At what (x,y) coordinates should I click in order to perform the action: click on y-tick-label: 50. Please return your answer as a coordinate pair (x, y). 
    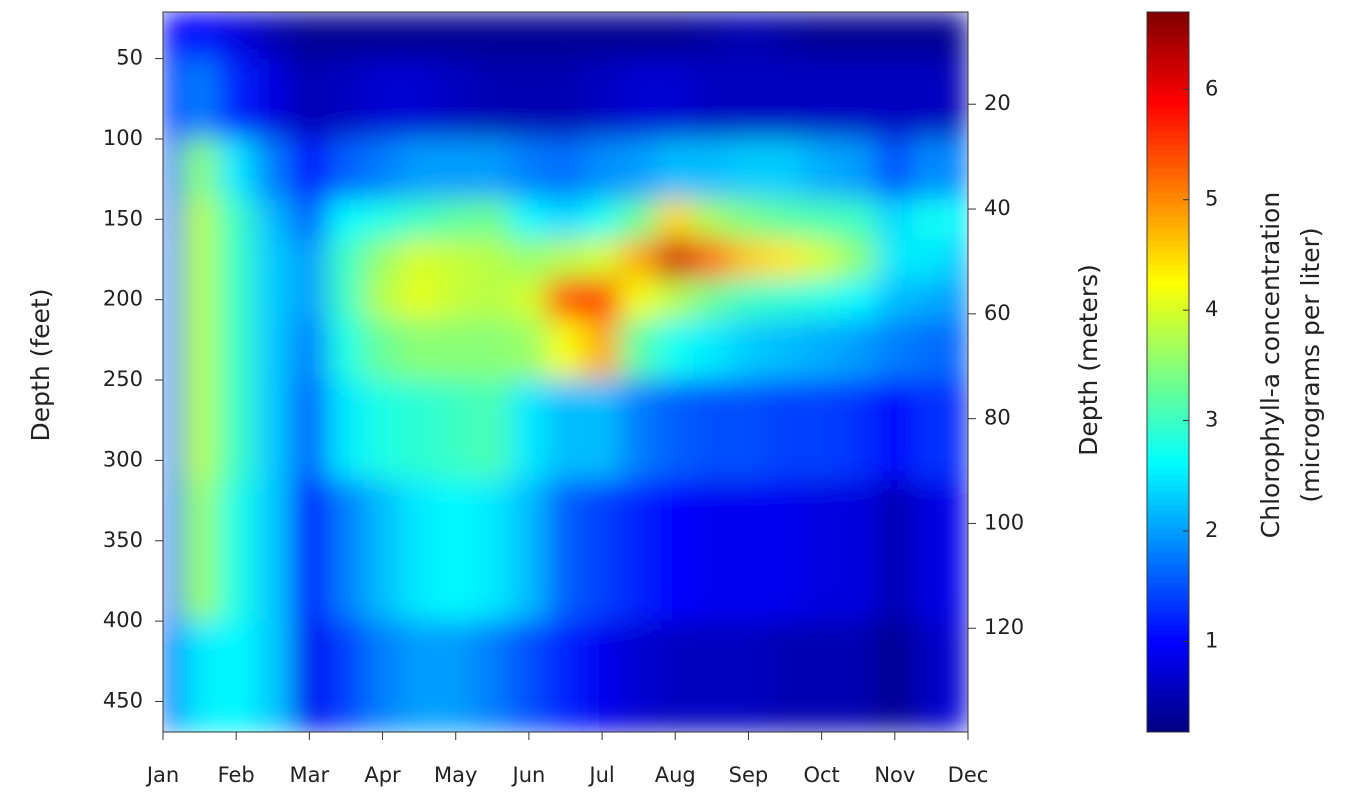
    Looking at the image, I should click on (129, 58).